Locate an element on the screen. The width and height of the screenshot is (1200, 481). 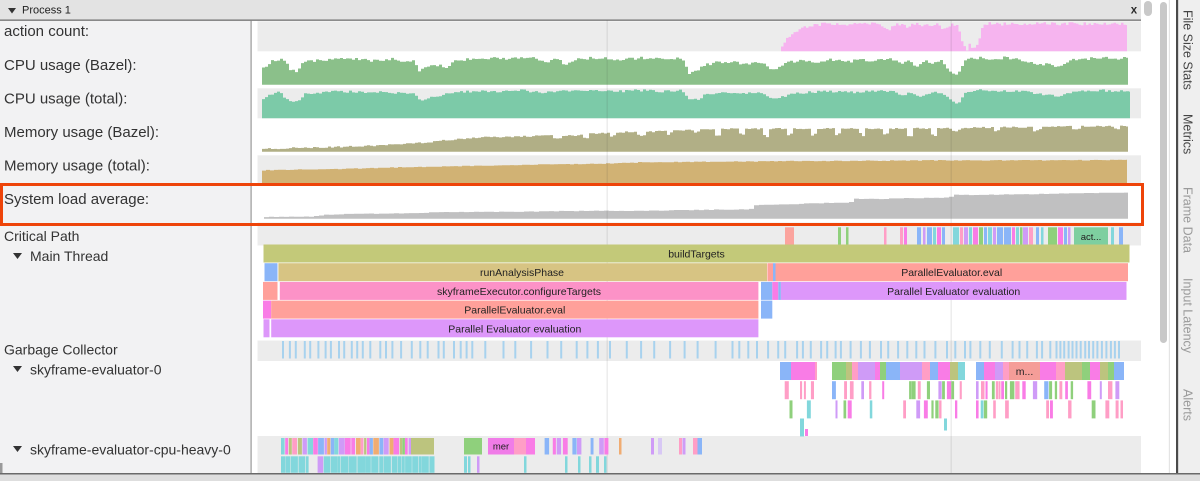
svg-text: File Size Stats is located at coordinates (1188, 50).